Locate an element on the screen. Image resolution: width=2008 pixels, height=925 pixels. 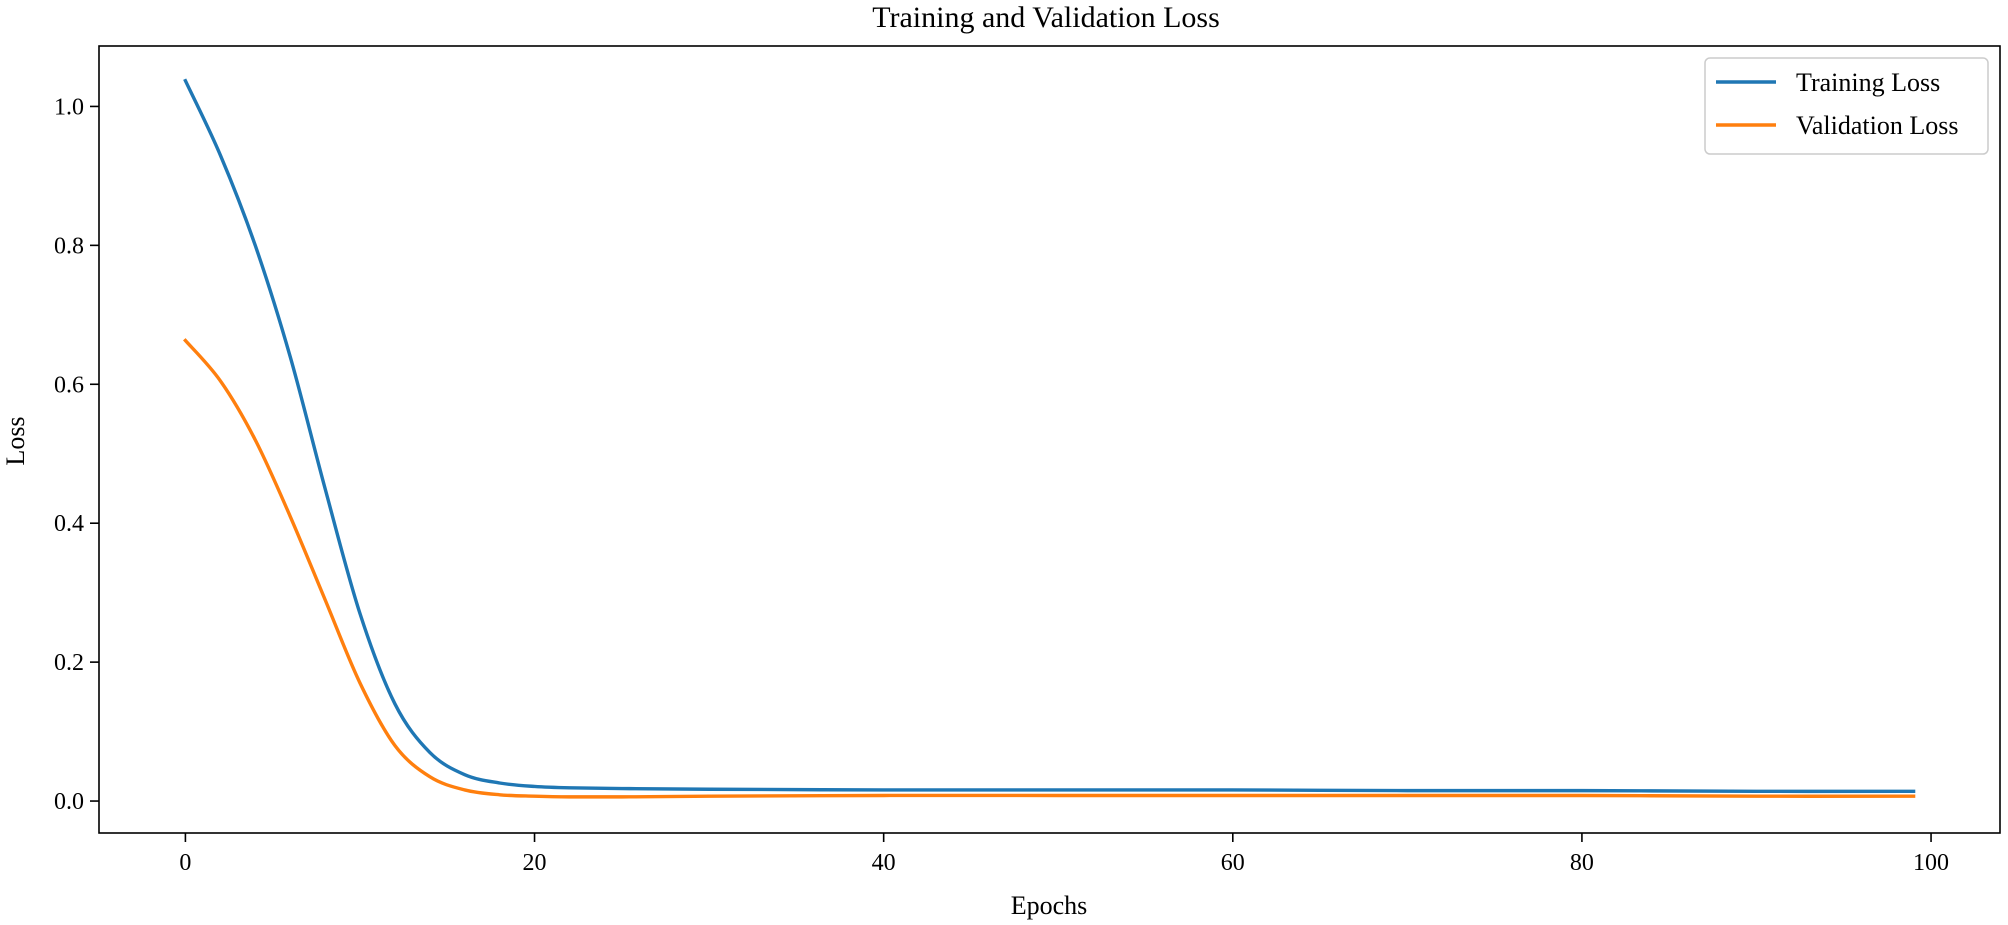
y-tick-label: 0.8 is located at coordinates (69, 246).